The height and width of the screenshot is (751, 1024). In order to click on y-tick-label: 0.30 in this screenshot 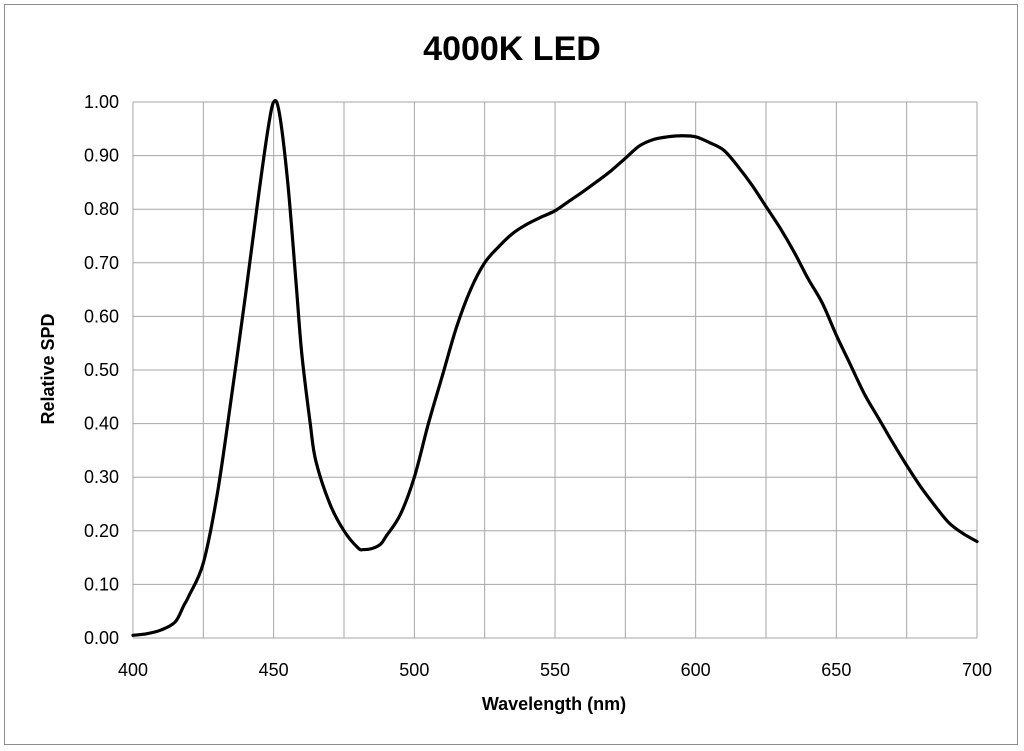, I will do `click(101, 477)`.